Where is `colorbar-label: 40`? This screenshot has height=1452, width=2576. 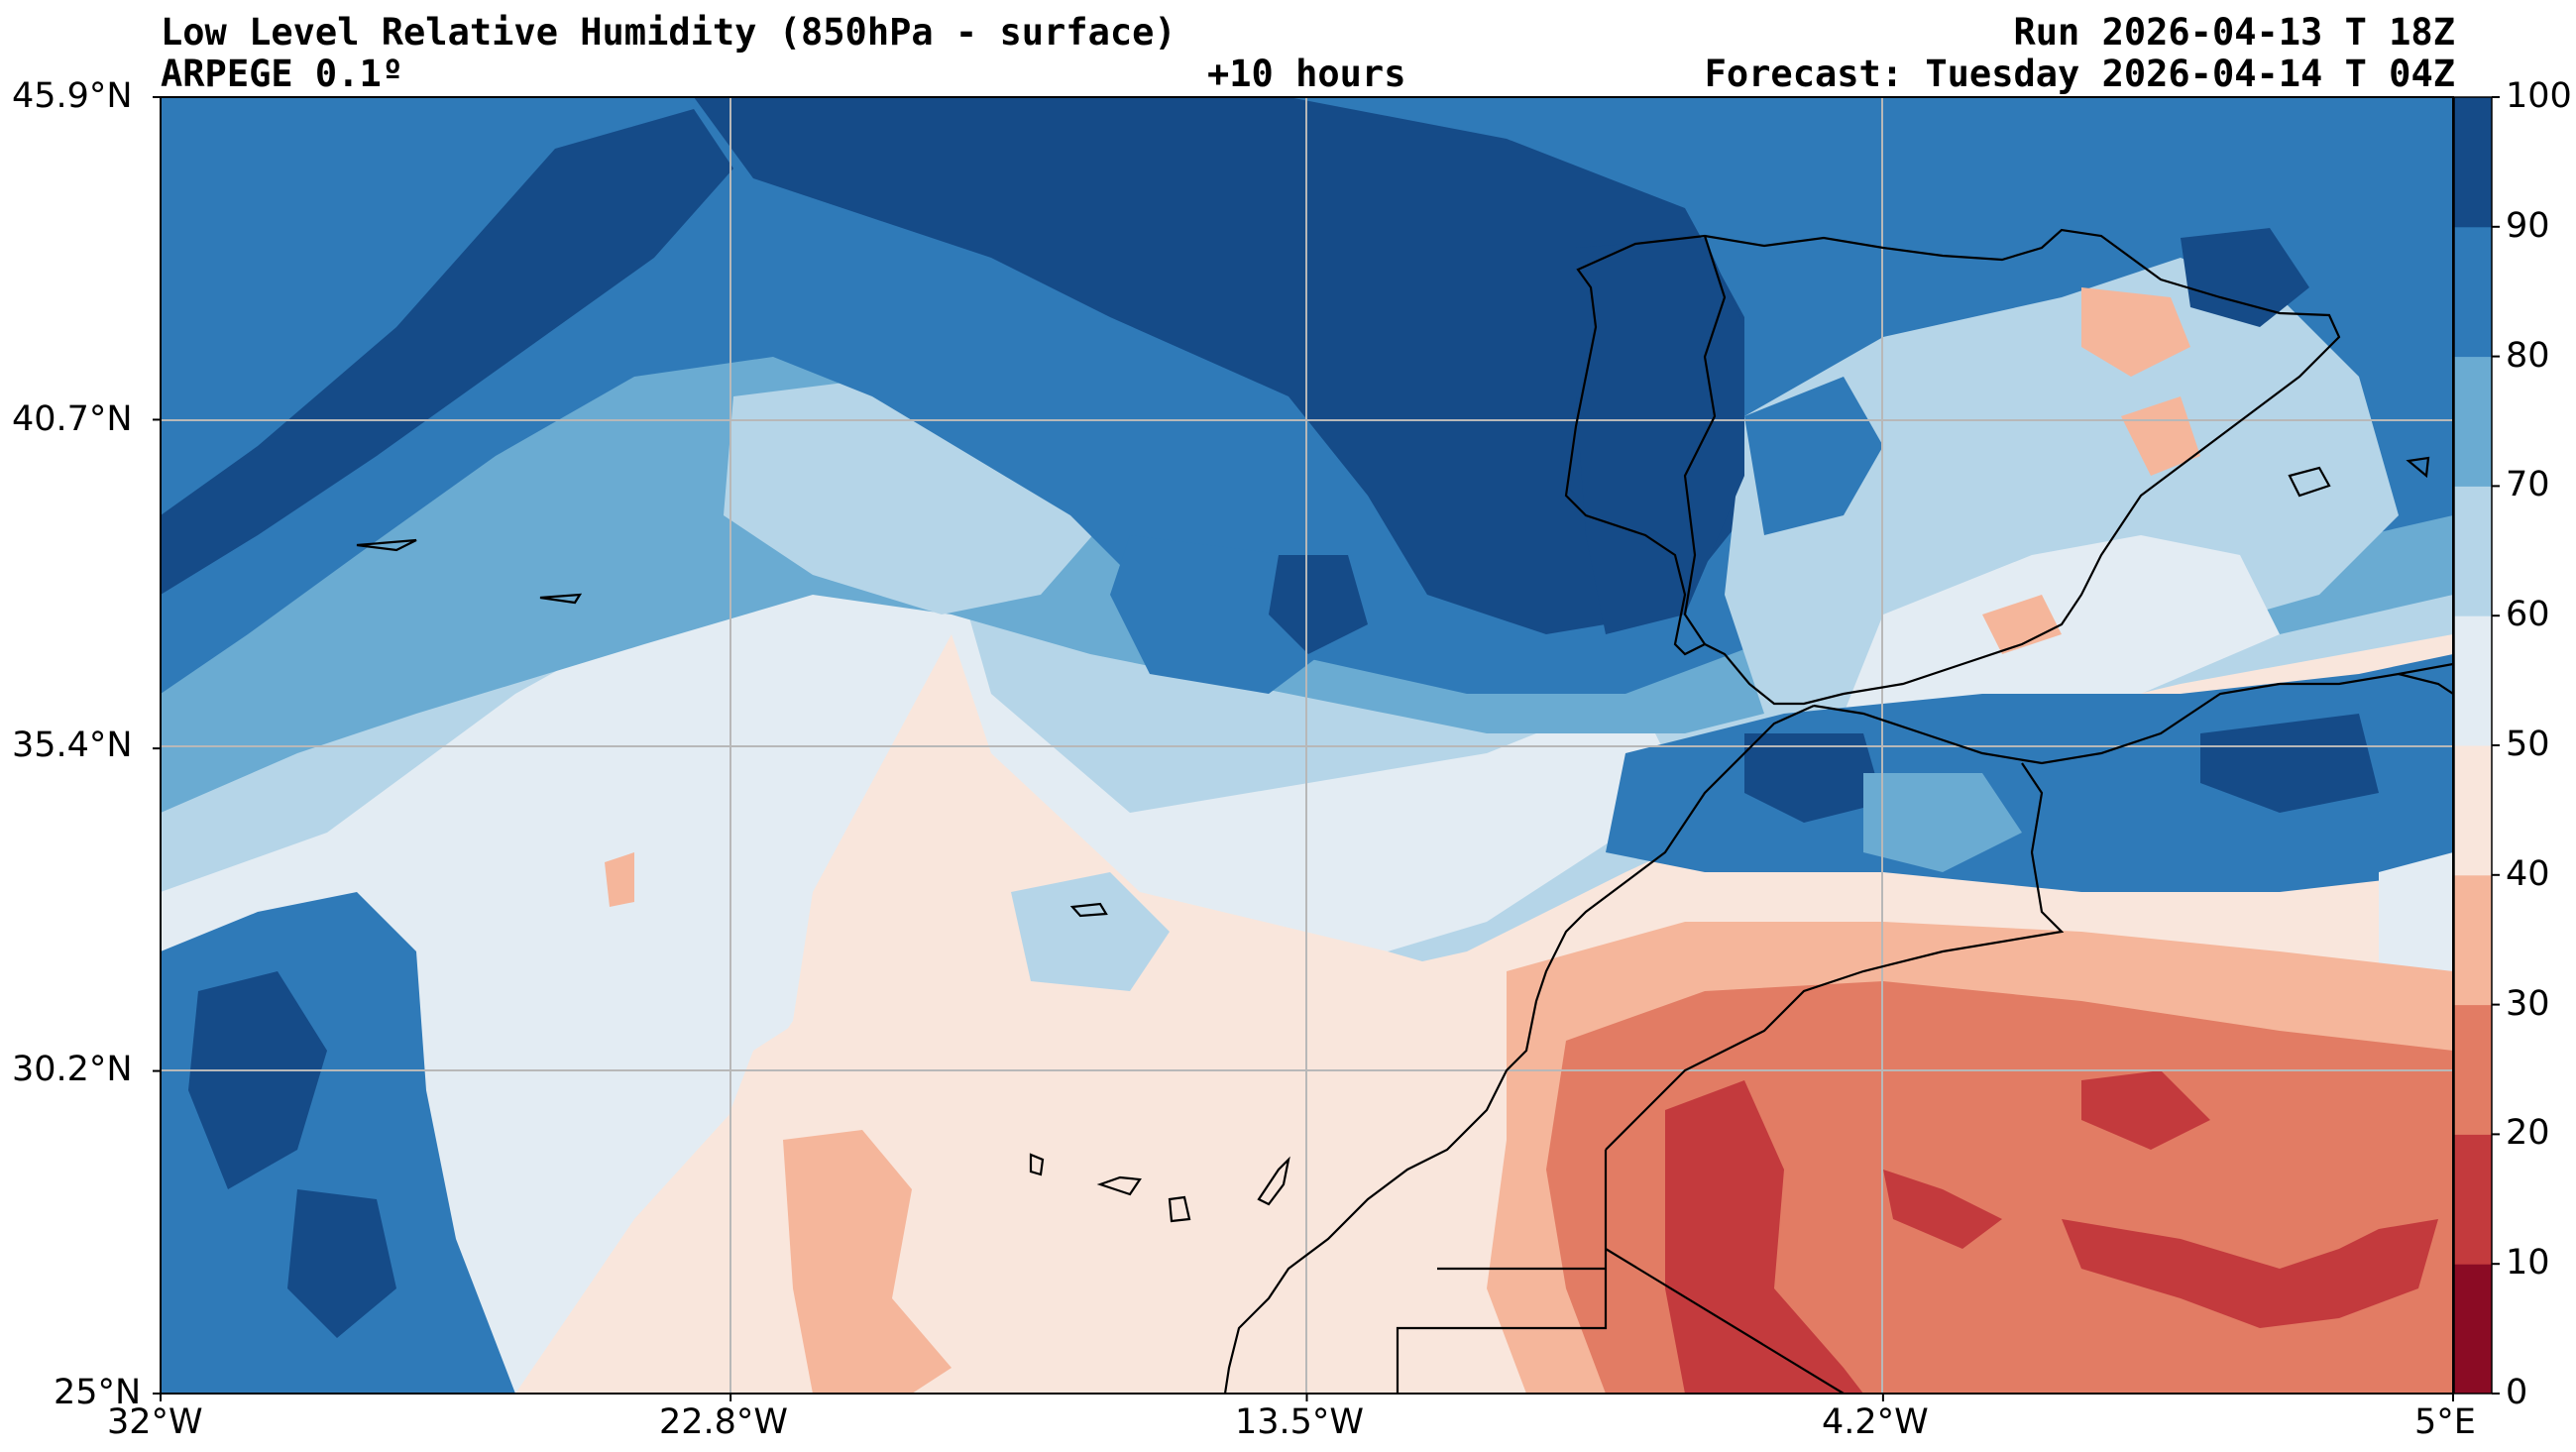
colorbar-label: 40 is located at coordinates (2528, 873).